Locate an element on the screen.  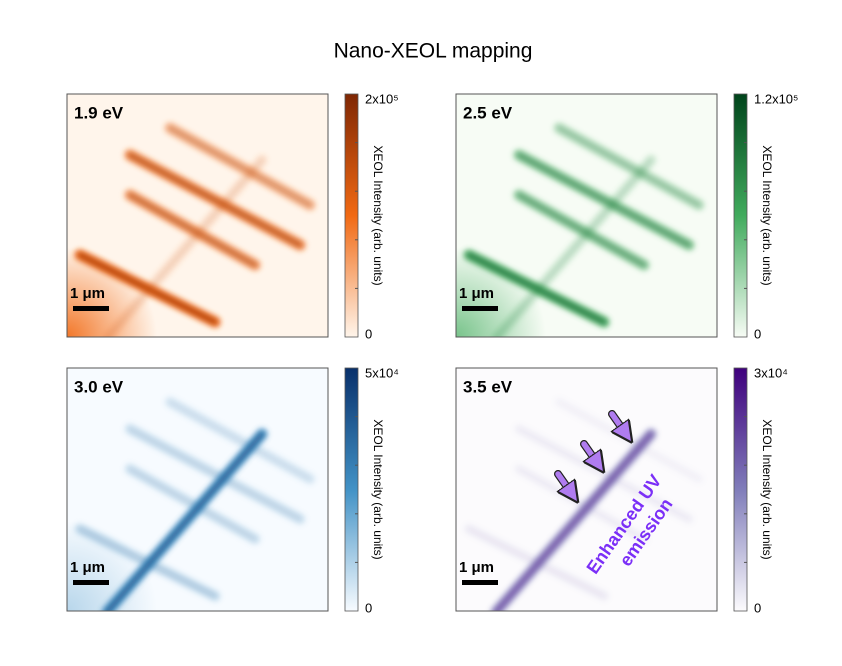
panel-label: 1.9 eV is located at coordinates (99, 112).